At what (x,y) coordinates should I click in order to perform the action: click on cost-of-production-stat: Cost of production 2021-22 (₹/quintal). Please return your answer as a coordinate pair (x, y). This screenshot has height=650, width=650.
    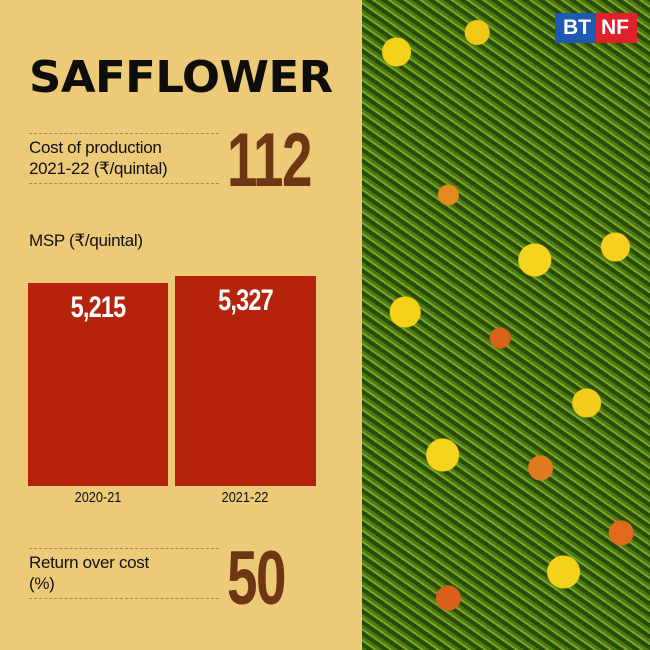
    Looking at the image, I should click on (124, 158).